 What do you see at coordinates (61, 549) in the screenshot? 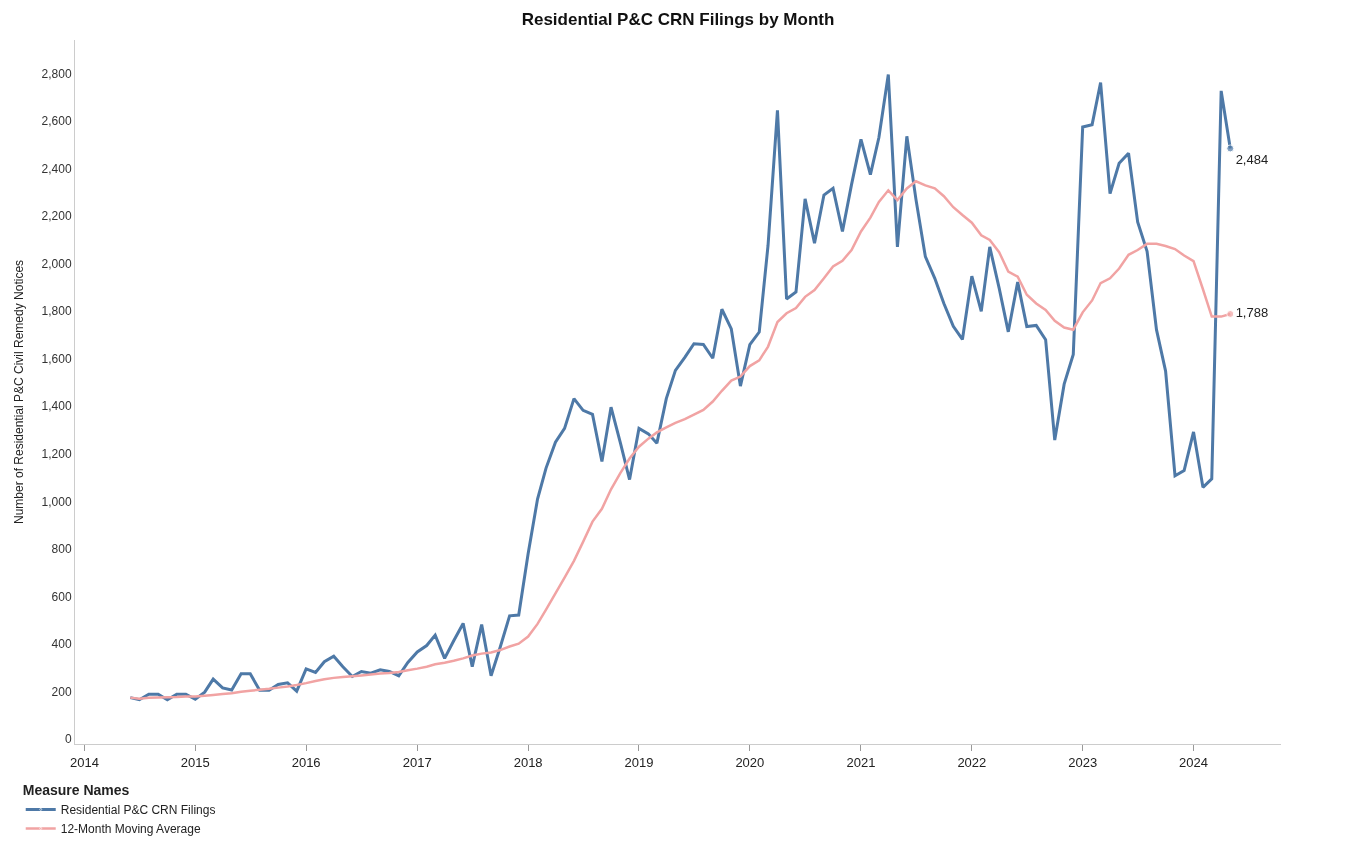
I see `y-tick-label: 800` at bounding box center [61, 549].